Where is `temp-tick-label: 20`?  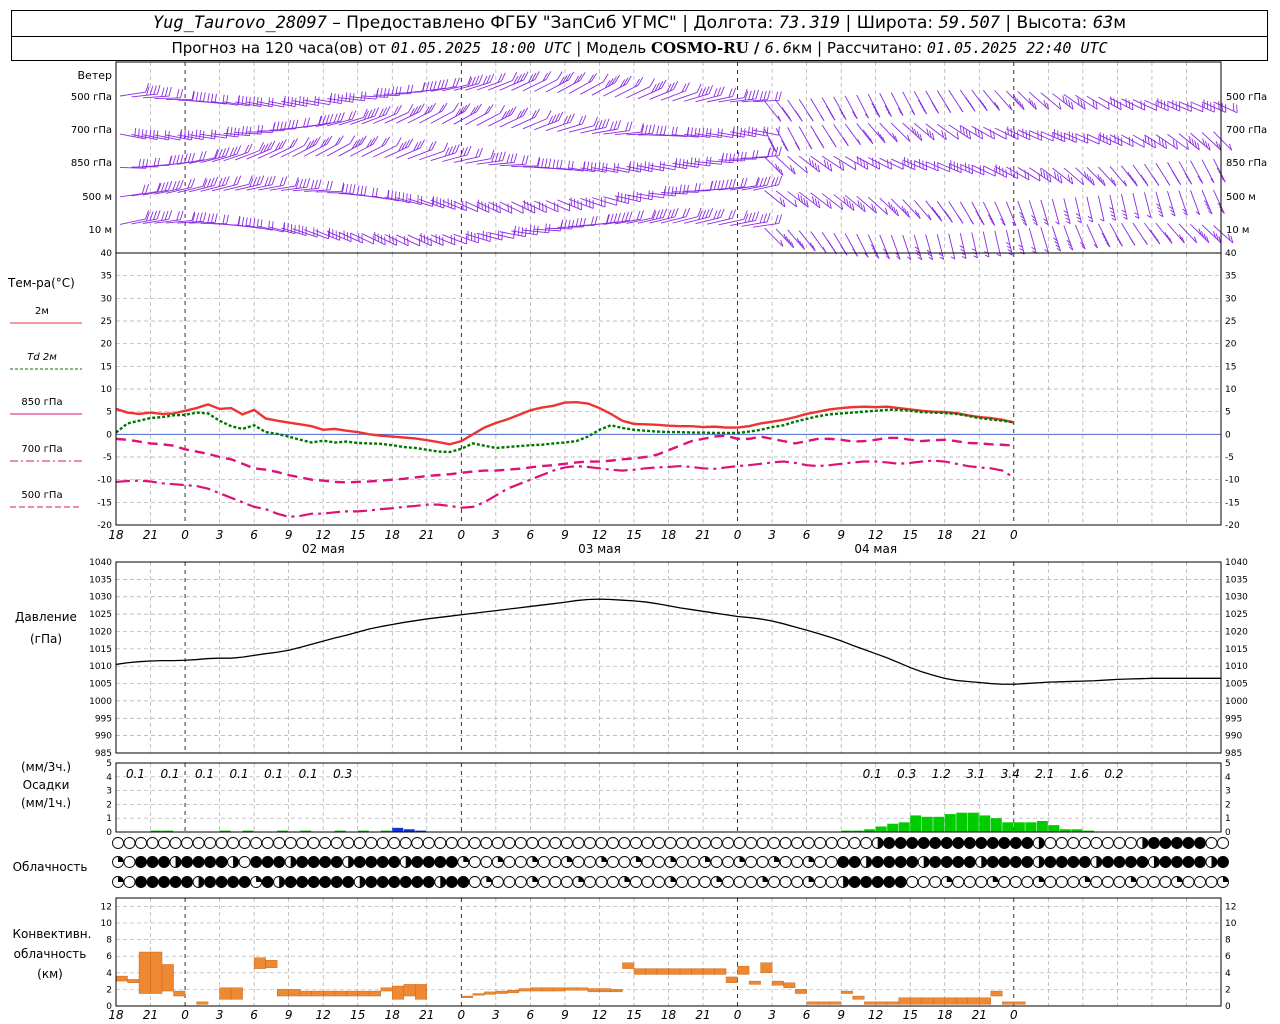
temp-tick-label: 20 is located at coordinates (107, 345).